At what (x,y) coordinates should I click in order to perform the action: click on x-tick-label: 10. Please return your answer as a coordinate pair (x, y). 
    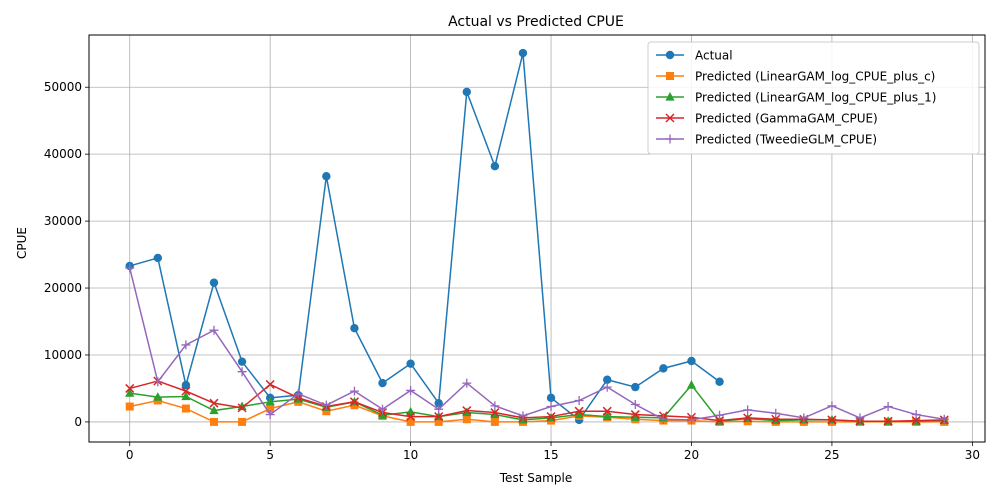
    Looking at the image, I should click on (410, 455).